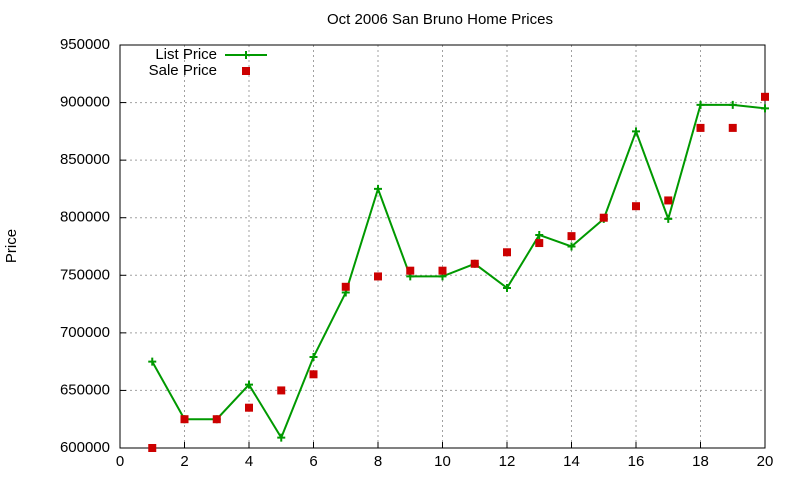 Image resolution: width=800 pixels, height=480 pixels. I want to click on y-tick-label: 600000, so click(85, 447).